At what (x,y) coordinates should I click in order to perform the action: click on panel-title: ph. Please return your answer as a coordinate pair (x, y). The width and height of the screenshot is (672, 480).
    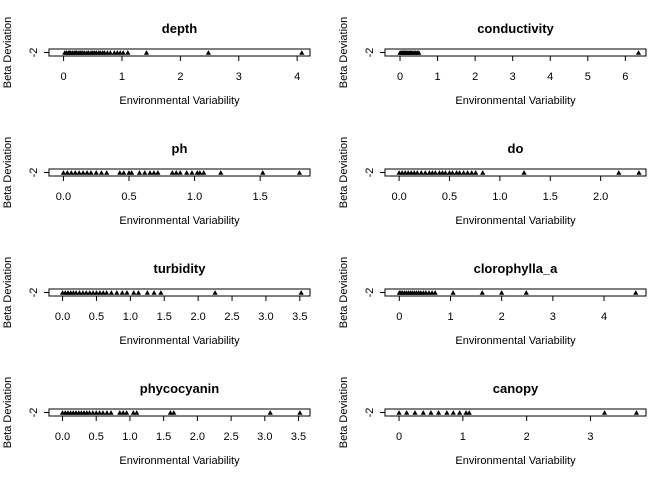
    Looking at the image, I should click on (180, 148).